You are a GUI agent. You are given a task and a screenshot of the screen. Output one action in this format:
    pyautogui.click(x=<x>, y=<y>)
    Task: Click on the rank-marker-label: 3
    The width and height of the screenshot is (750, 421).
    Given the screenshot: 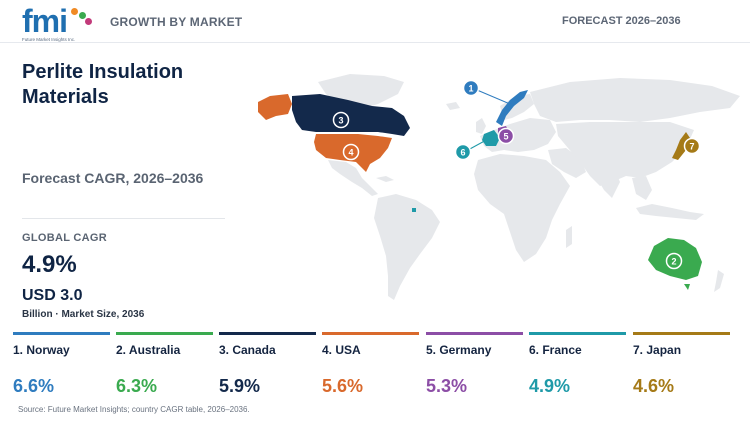 What is the action you would take?
    pyautogui.click(x=340, y=121)
    